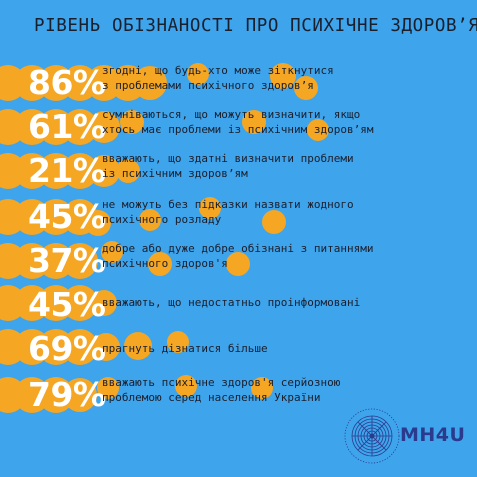 This screenshot has height=477, width=477. I want to click on stat-description: вважають, що недостатньо проінформовані, so click(267, 303).